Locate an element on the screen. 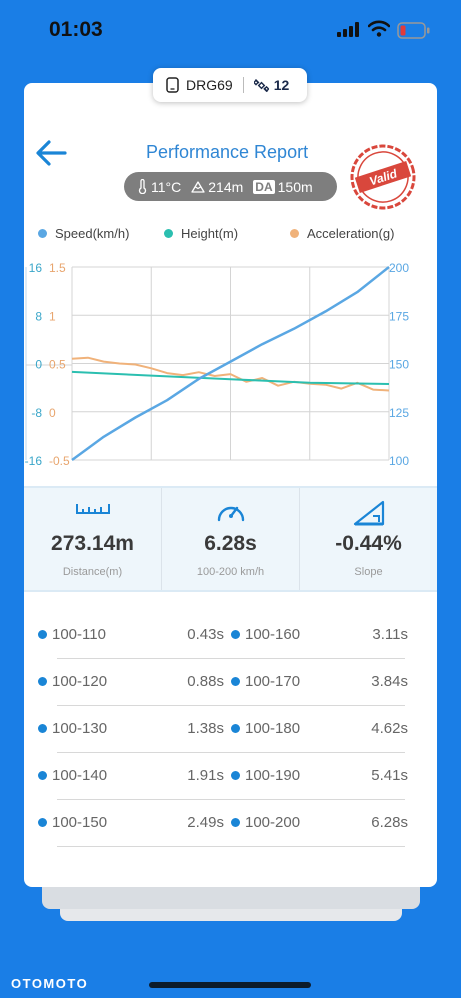 Image resolution: width=461 pixels, height=998 pixels. legend-speed: Speed(km/h) is located at coordinates (83, 233).